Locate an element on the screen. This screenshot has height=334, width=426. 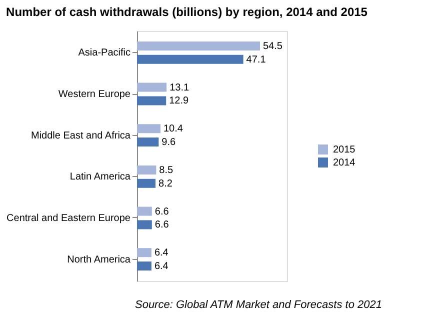
data-label: 10.4 is located at coordinates (173, 129).